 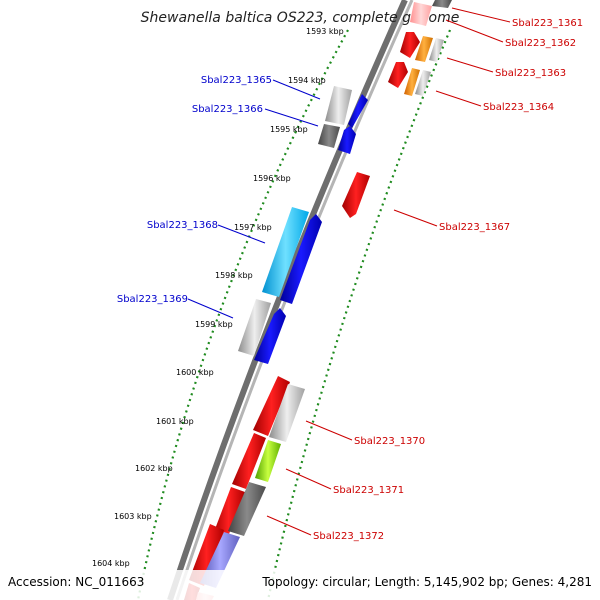 I want to click on gene-sbal223-1364-gray, so click(x=423, y=83).